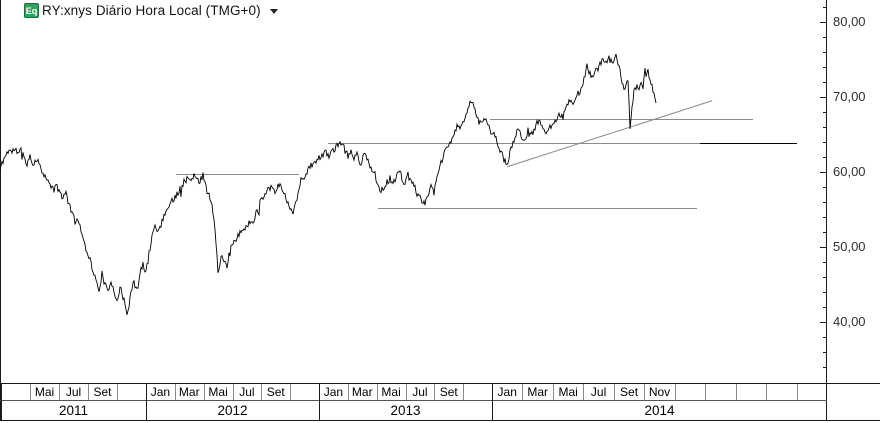 This screenshot has width=880, height=423. I want to click on x-axis-month-label: Nov, so click(659, 392).